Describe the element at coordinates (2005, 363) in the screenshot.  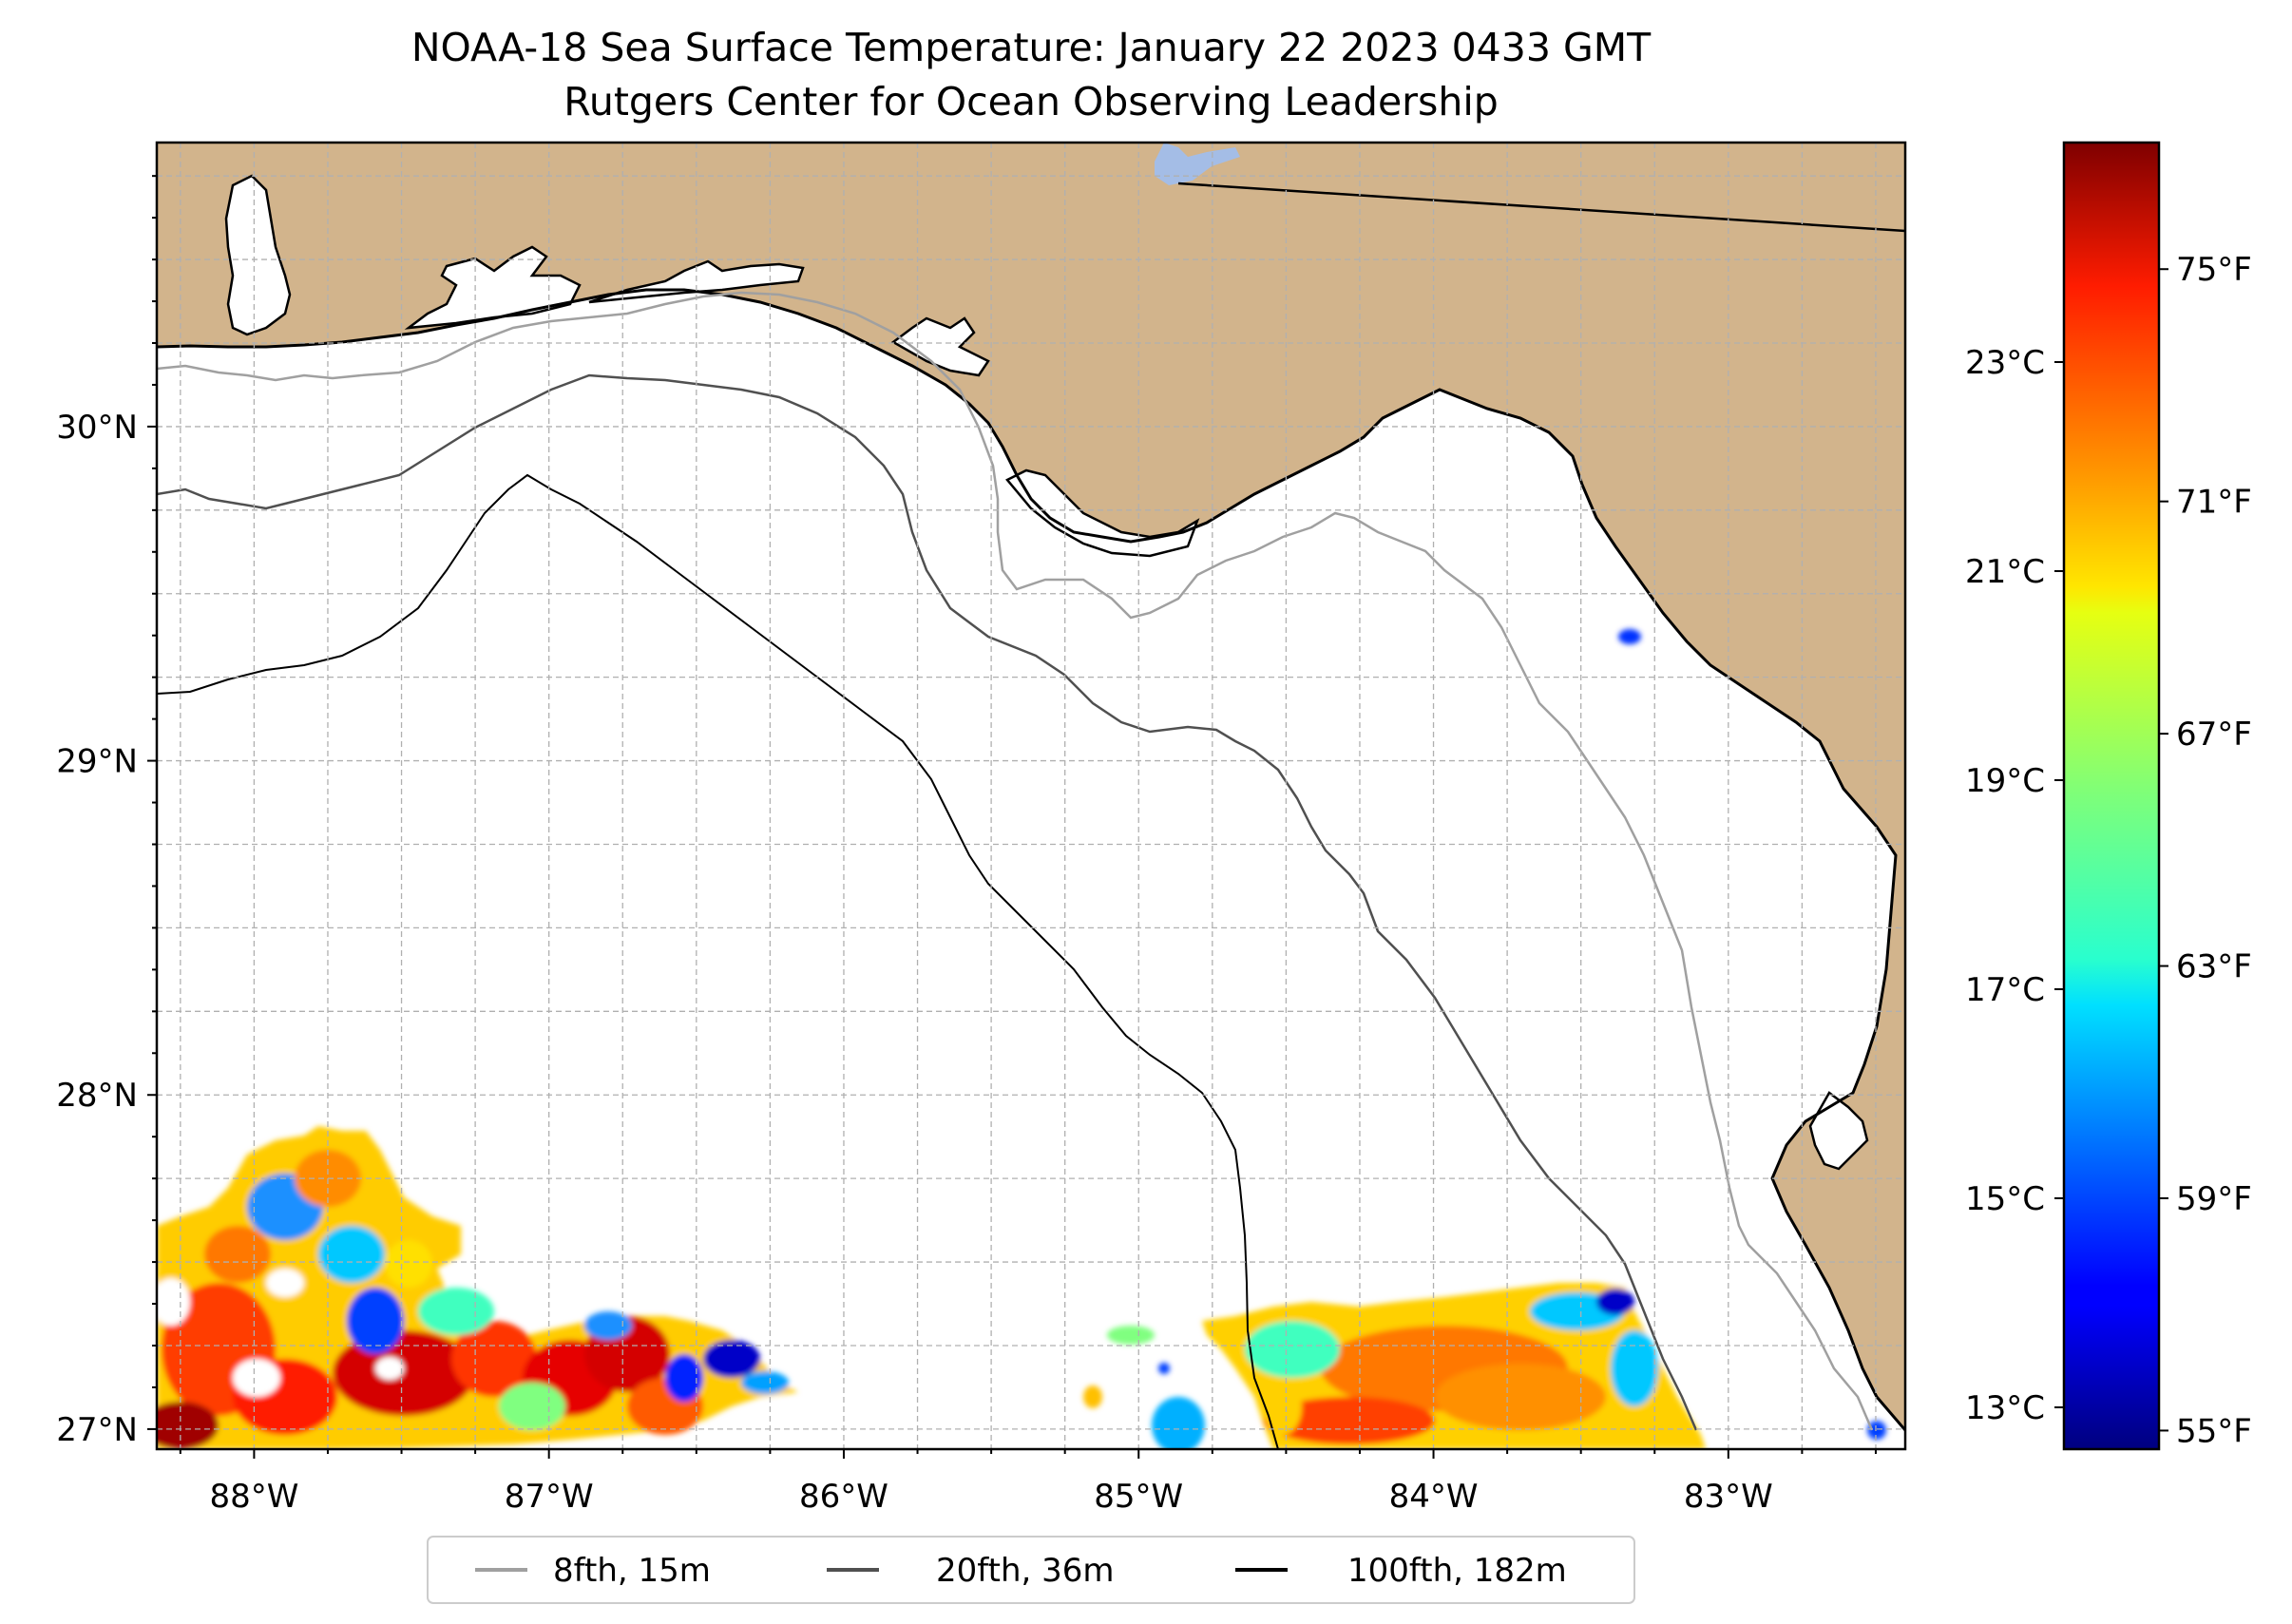
I see `celsius-tick-label: 23°C` at that location.